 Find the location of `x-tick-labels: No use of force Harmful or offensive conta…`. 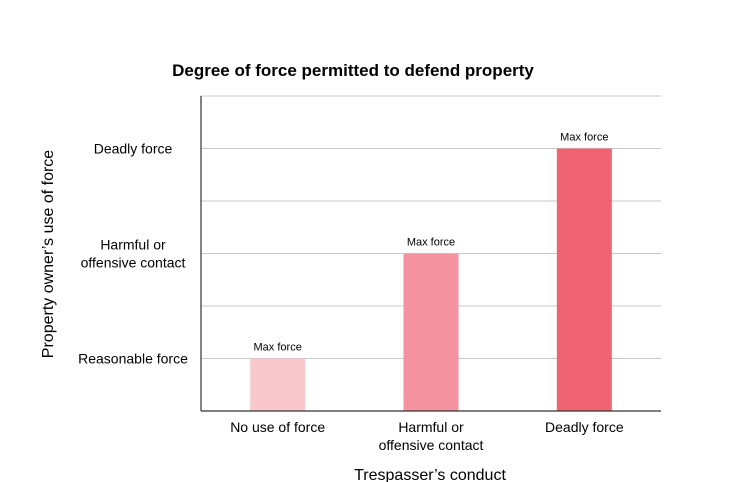

x-tick-labels: No use of force Harmful or offensive conta… is located at coordinates (427, 436).